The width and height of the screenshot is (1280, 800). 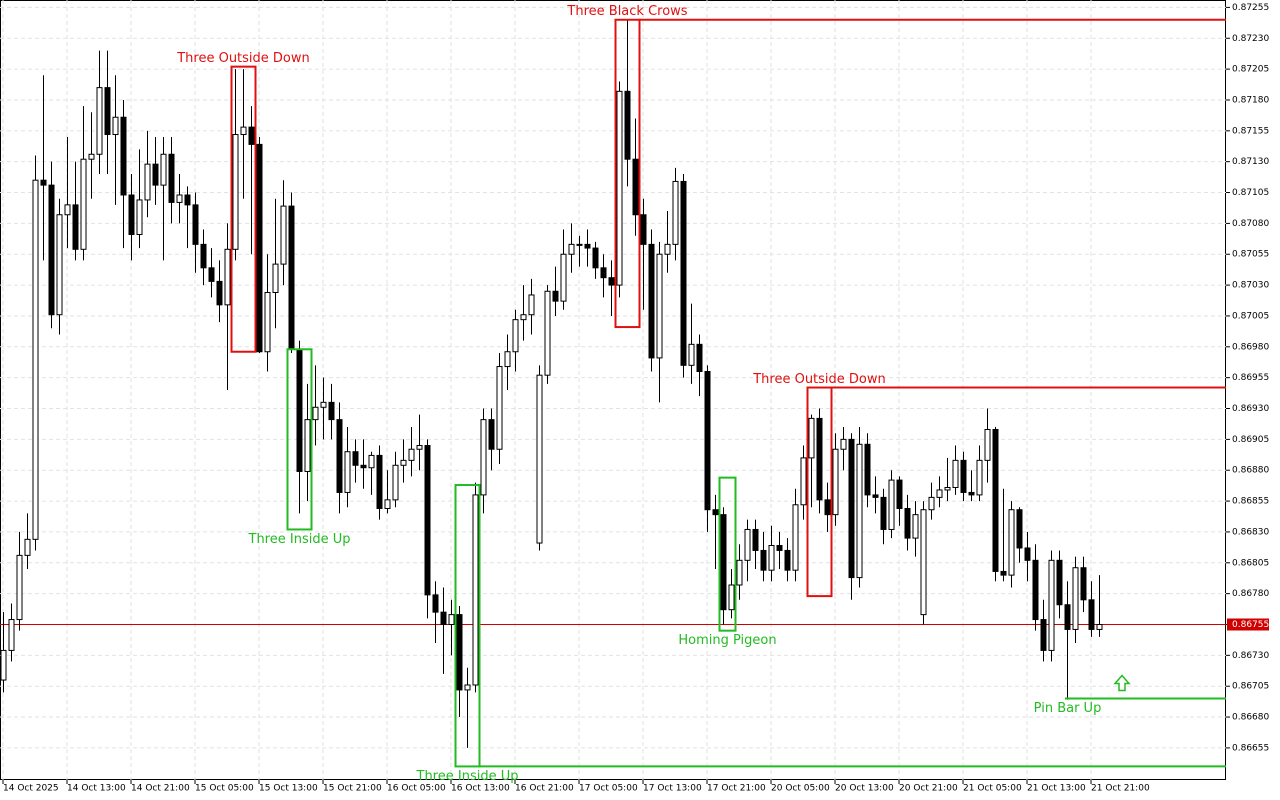 I want to click on x-tick-label: 16 Oct 21:00, so click(x=544, y=789).